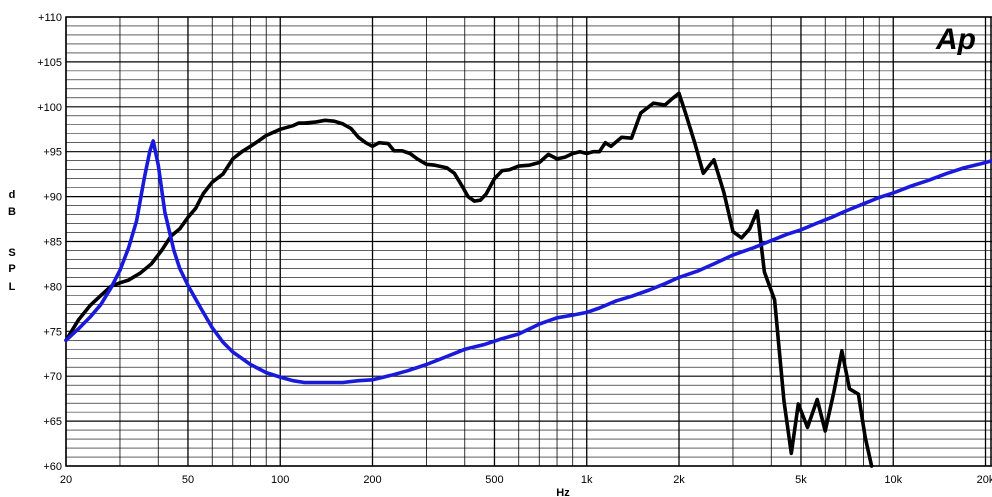  I want to click on x-tick-label: 5k, so click(801, 480).